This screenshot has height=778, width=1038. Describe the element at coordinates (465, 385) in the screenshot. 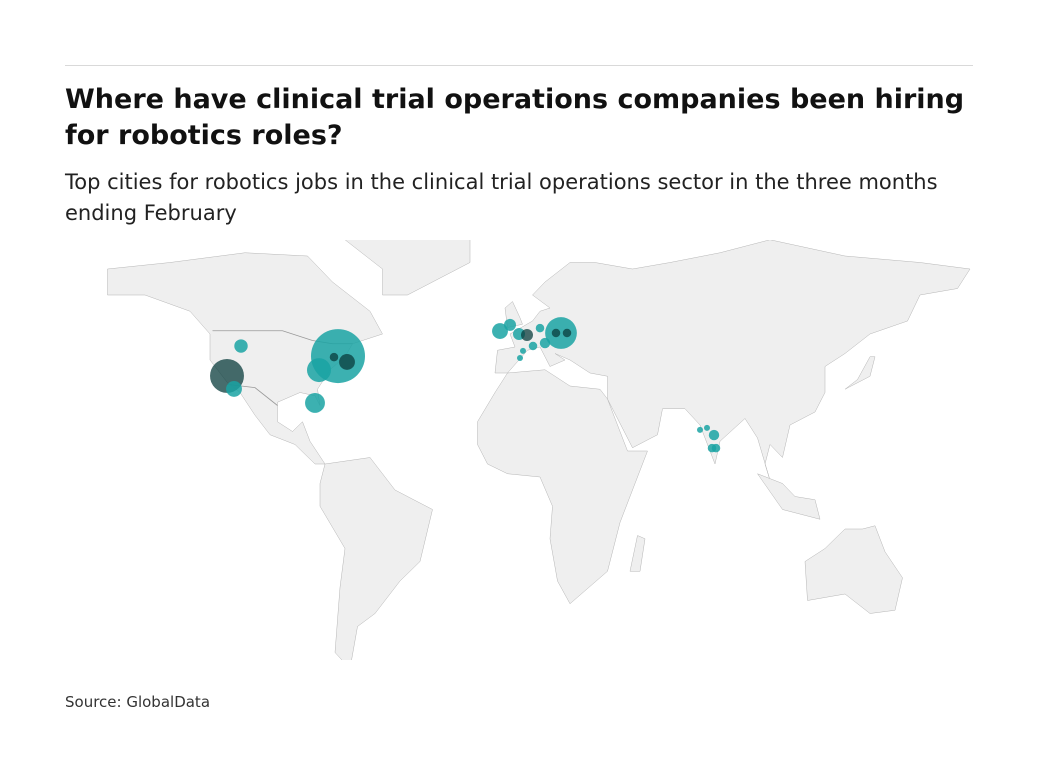

I see `bubble-layer` at that location.